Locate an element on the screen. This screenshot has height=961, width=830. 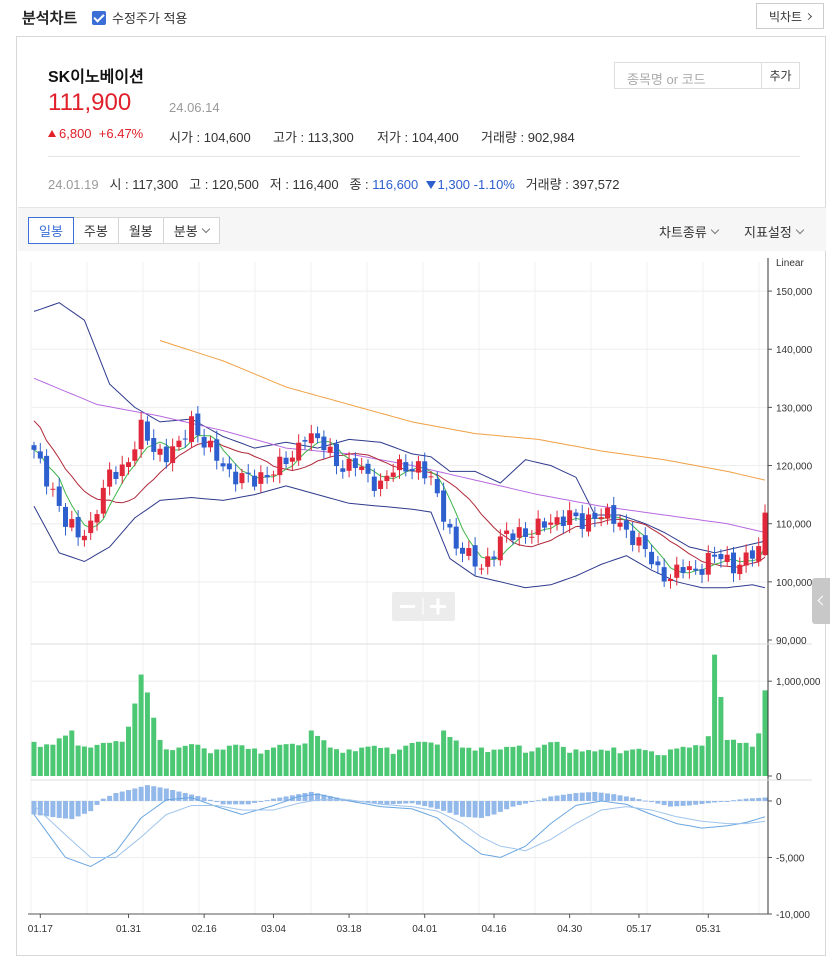
add-symbol-button: 추가 is located at coordinates (780, 75).